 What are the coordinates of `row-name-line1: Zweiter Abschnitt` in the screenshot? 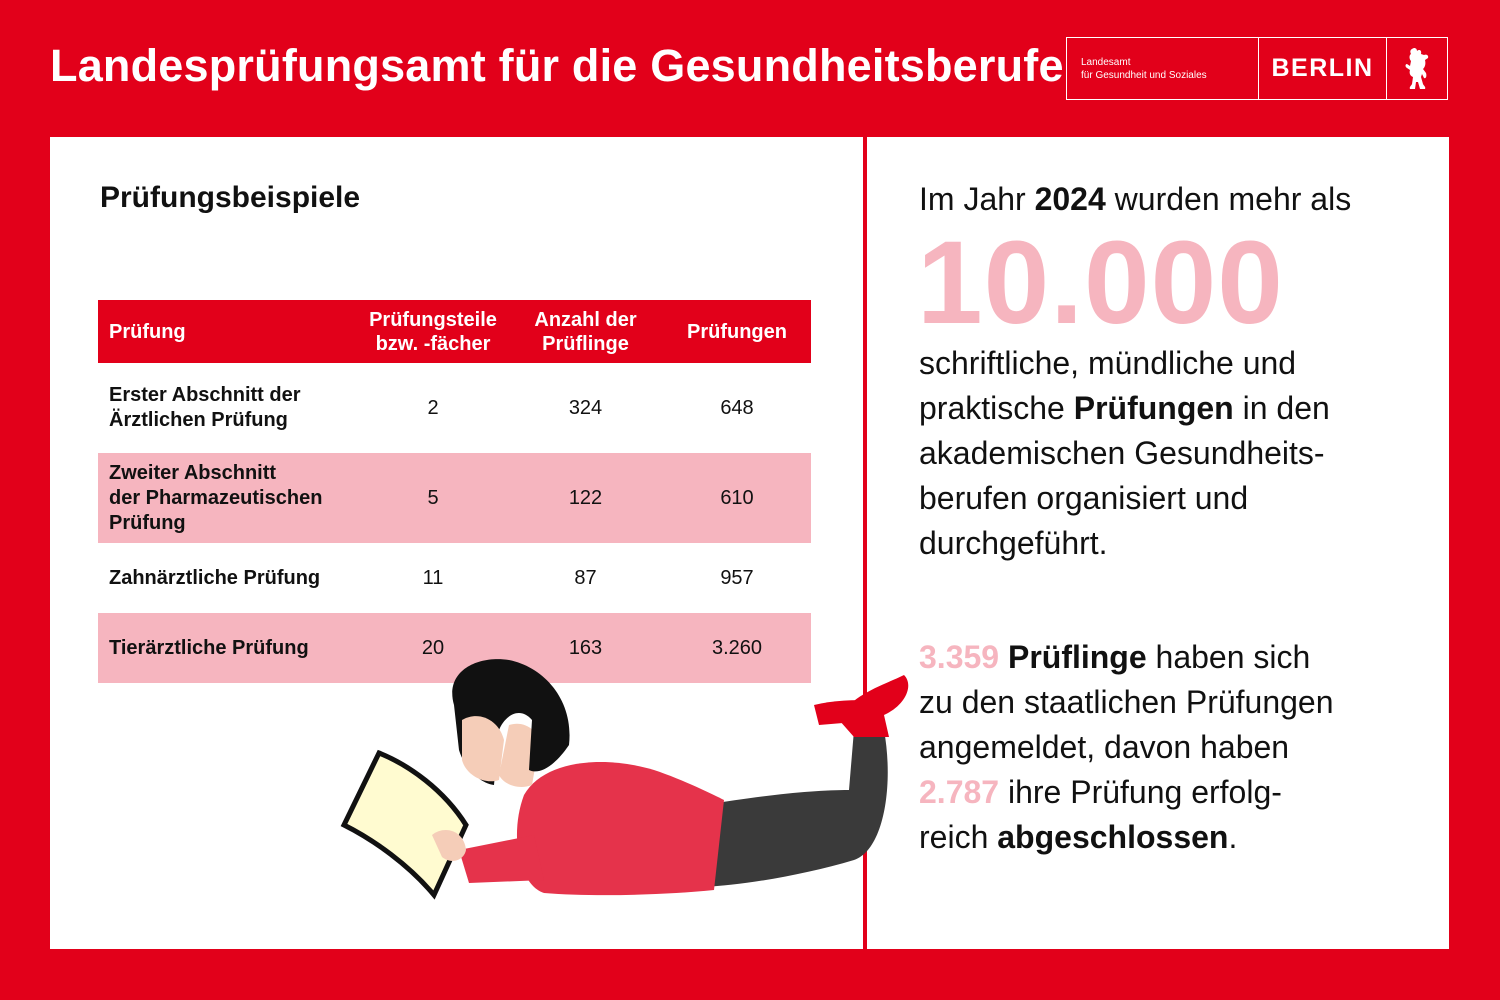 It's located at (193, 472).